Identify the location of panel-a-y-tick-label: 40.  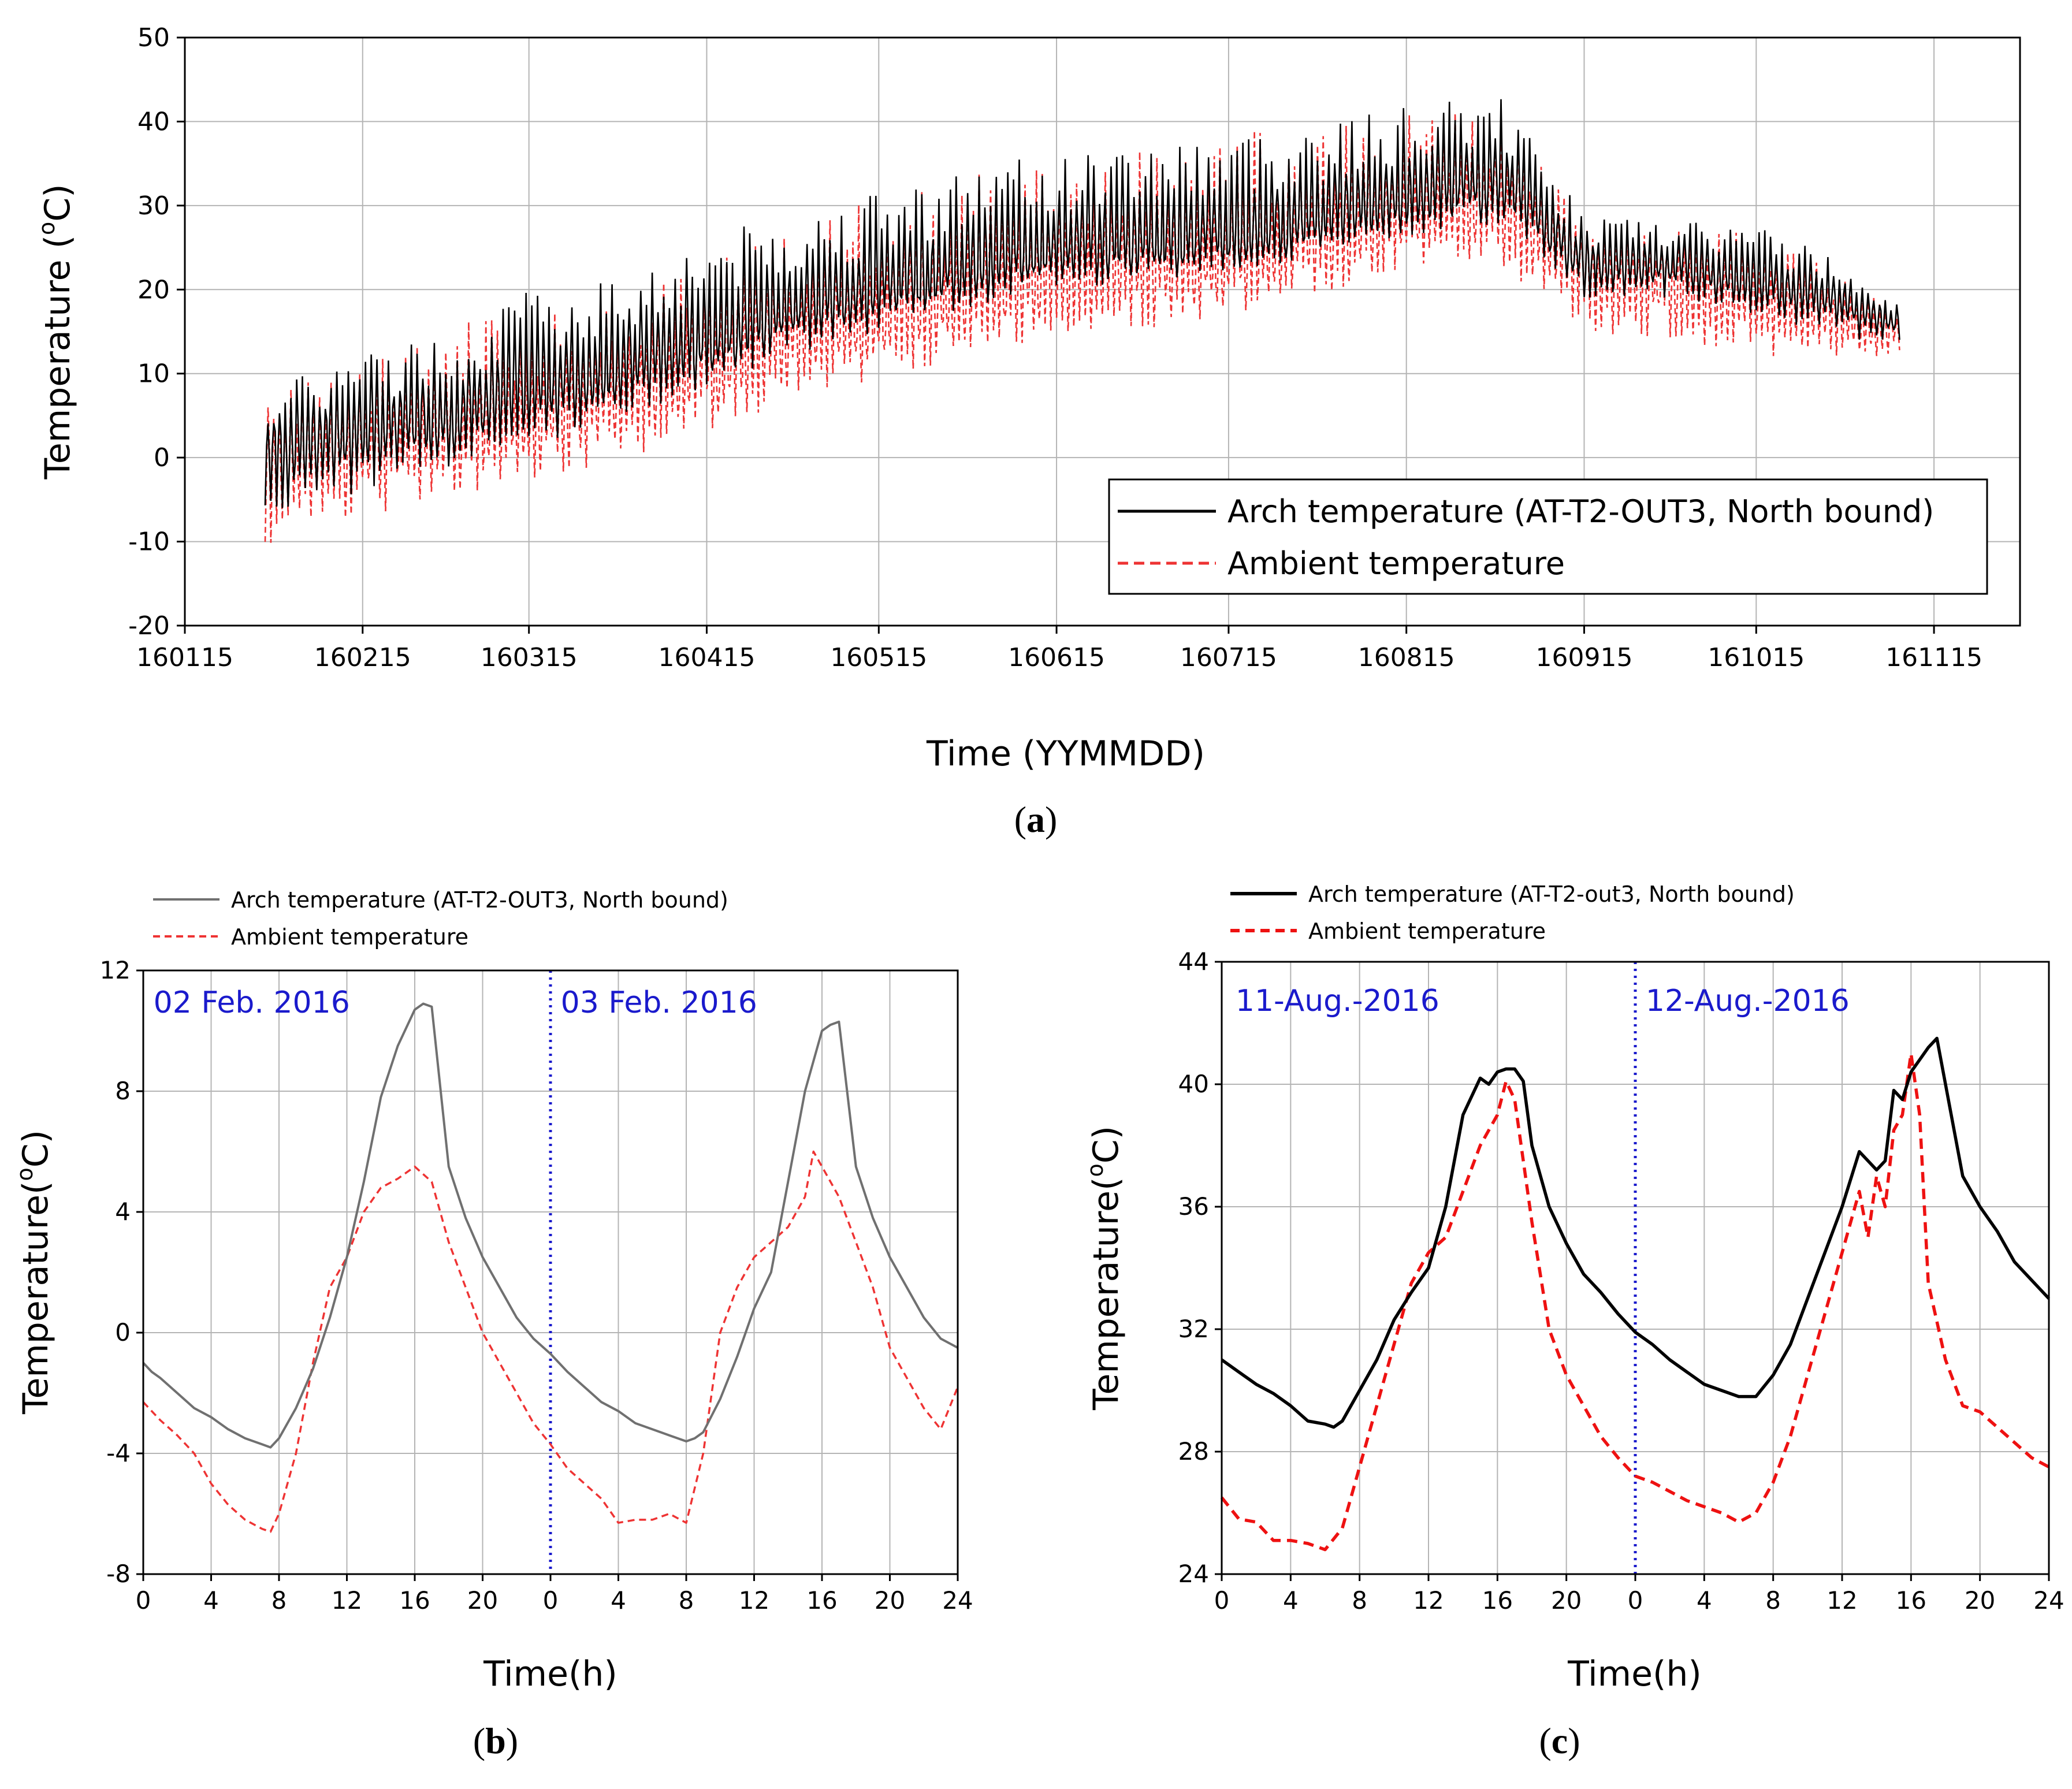
(153, 121).